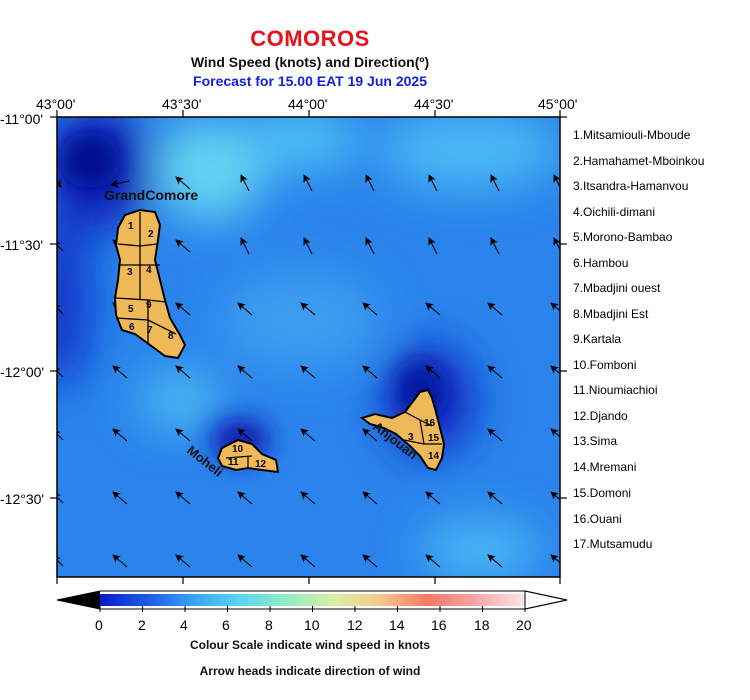  I want to click on colorbar-tick: 12, so click(355, 625).